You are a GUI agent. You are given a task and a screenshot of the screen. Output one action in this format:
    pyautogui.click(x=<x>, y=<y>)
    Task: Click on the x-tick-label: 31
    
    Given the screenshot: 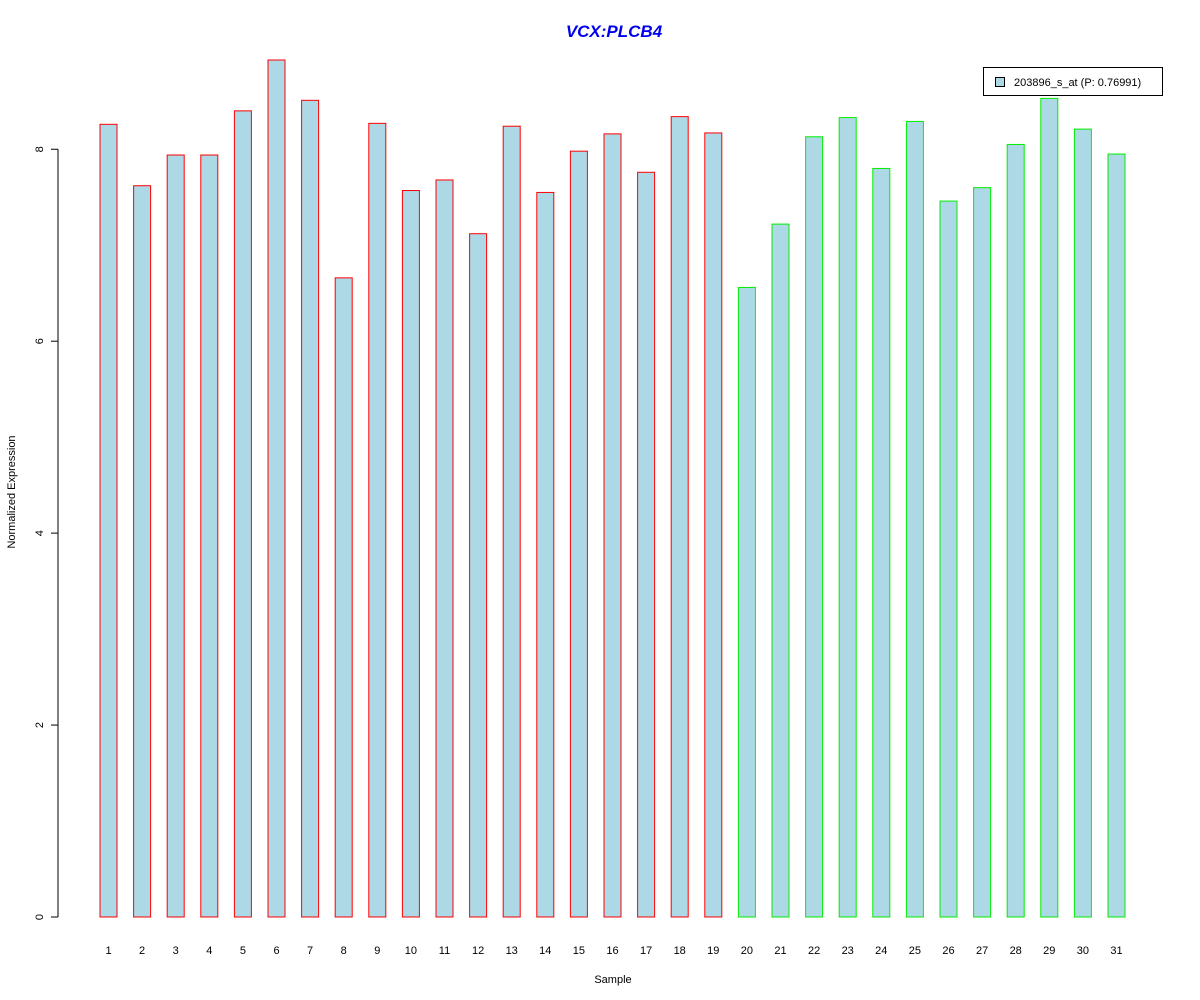 What is the action you would take?
    pyautogui.click(x=1116, y=951)
    